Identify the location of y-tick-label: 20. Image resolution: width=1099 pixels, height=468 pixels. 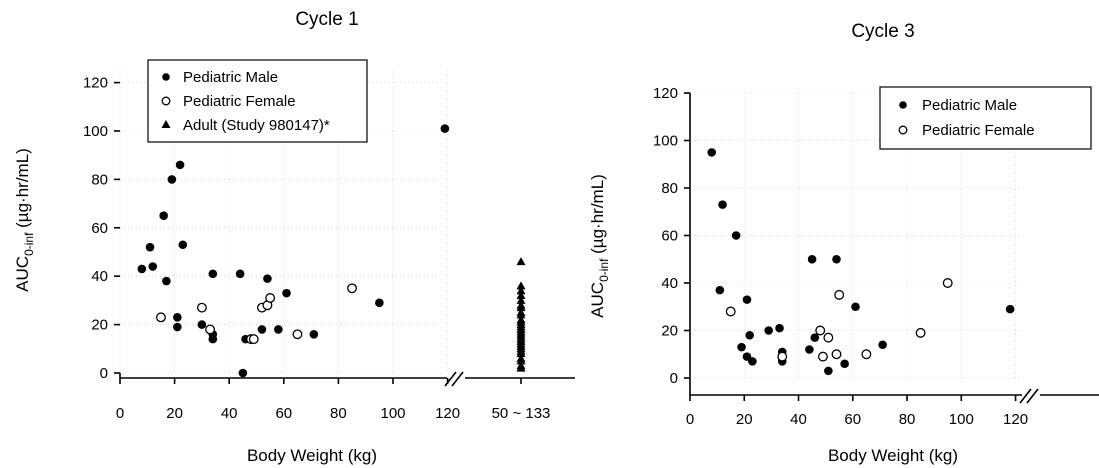
(99, 325).